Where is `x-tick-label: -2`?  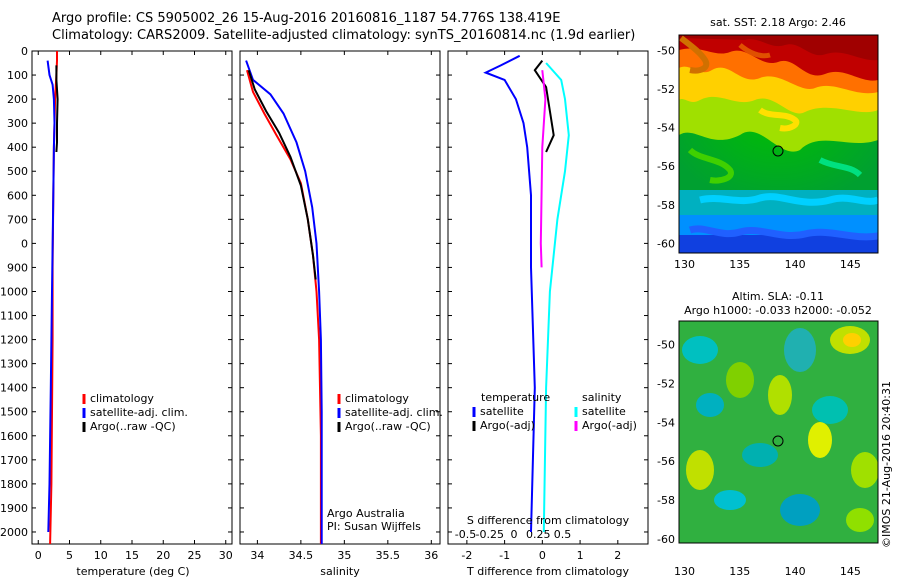 x-tick-label: -2 is located at coordinates (466, 555).